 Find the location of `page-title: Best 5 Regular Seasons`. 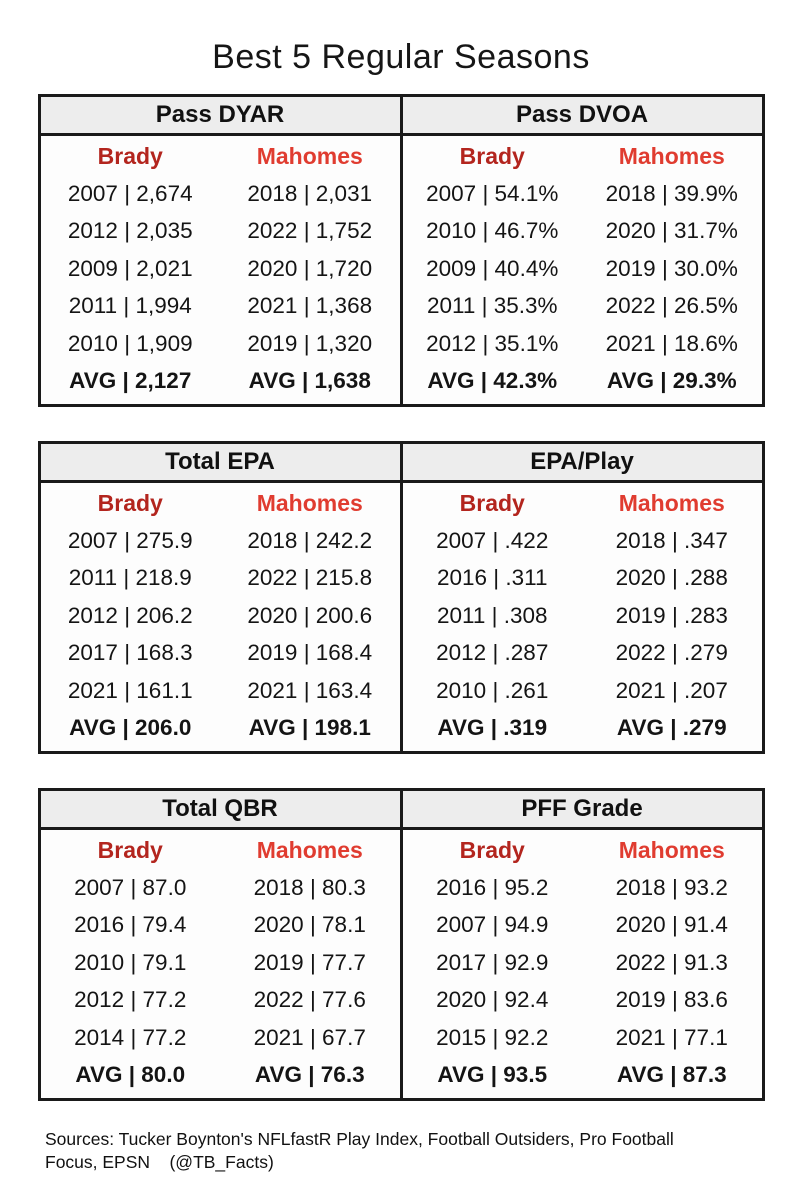

page-title: Best 5 Regular Seasons is located at coordinates (401, 57).